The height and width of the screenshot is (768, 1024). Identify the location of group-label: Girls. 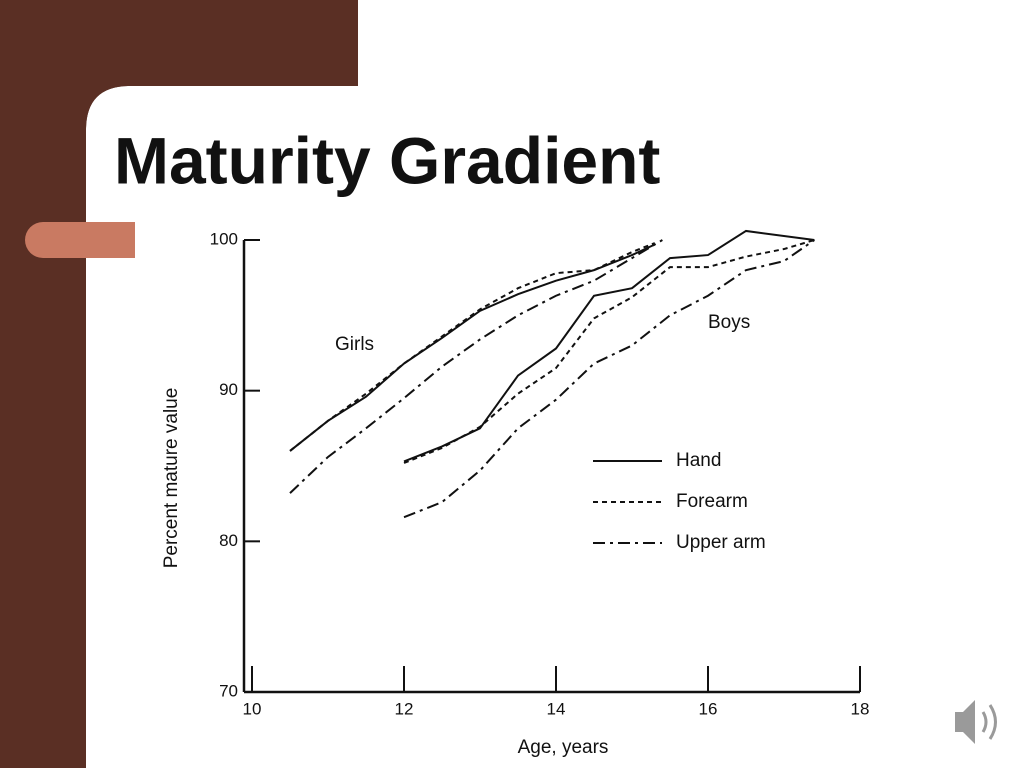
(354, 344).